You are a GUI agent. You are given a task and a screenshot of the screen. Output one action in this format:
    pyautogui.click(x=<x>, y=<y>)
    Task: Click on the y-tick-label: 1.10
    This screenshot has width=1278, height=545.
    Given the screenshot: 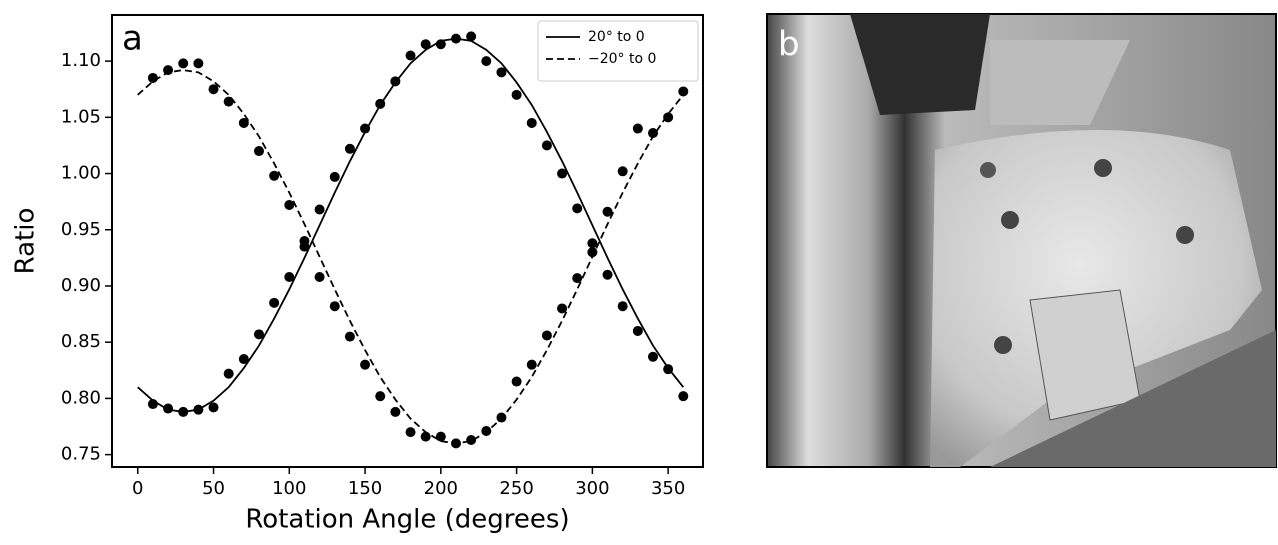 What is the action you would take?
    pyautogui.click(x=81, y=60)
    